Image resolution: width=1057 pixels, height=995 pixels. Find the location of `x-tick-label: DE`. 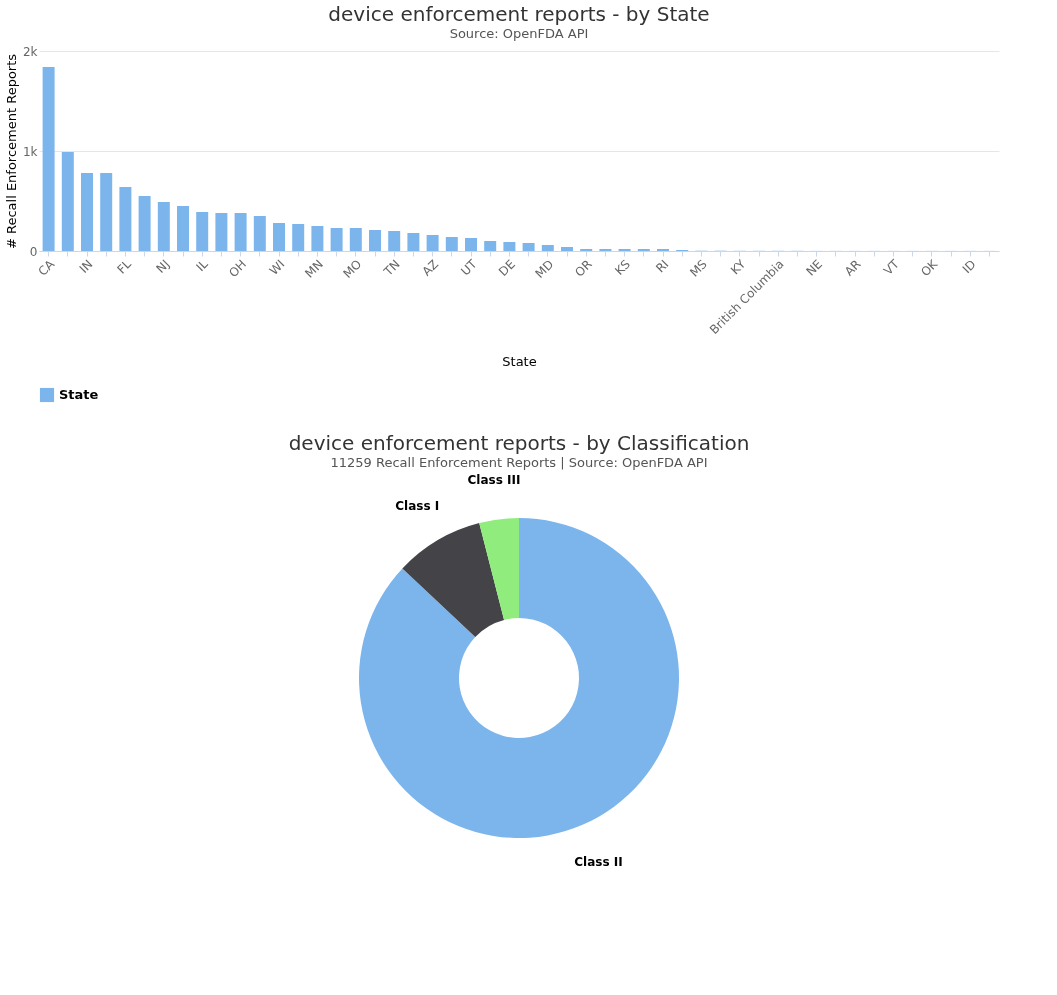

x-tick-label: DE is located at coordinates (507, 268).